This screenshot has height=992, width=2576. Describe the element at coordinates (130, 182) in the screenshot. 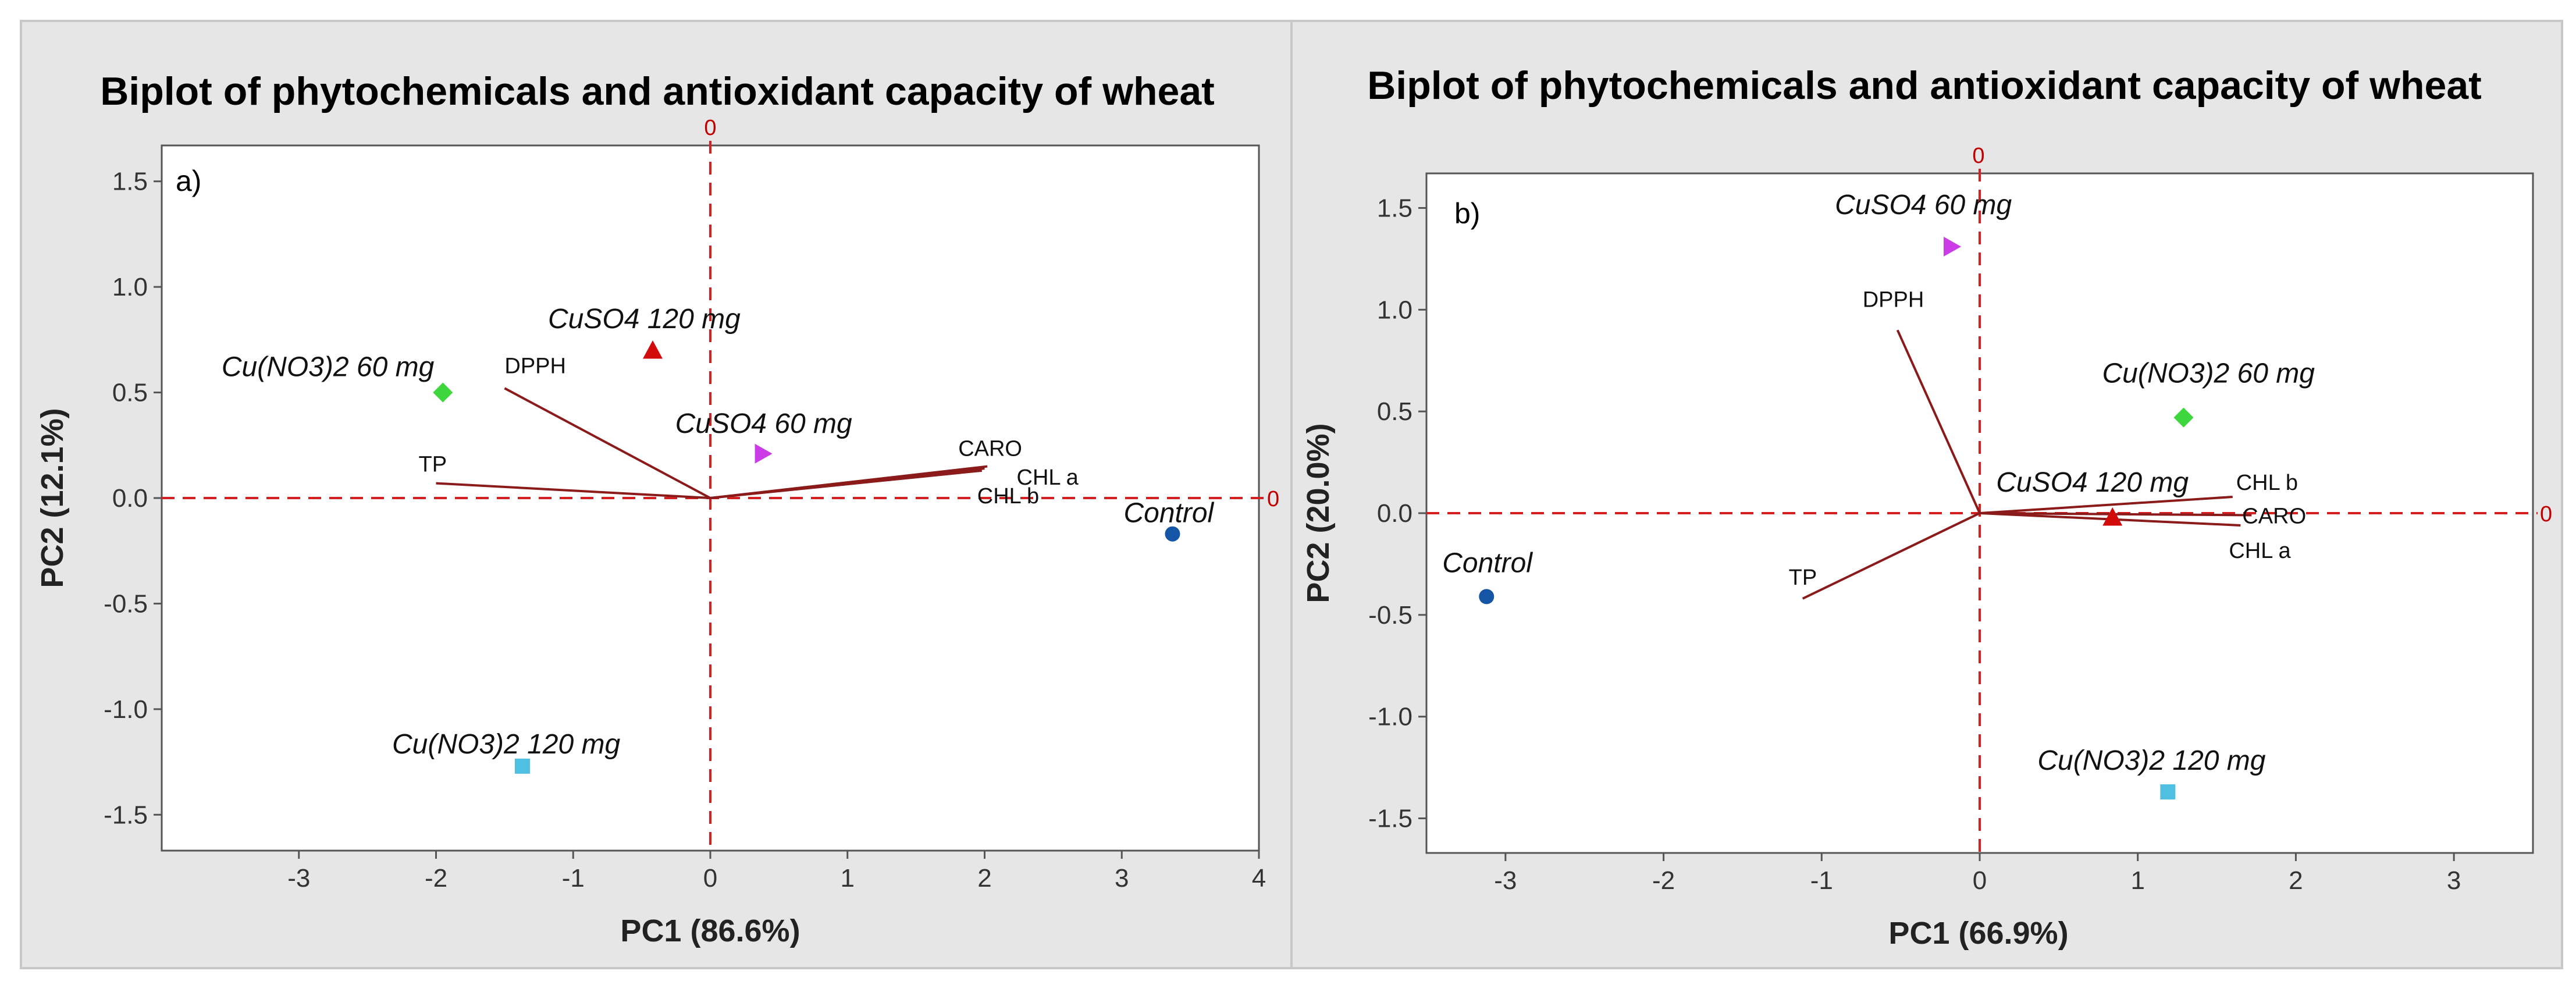

I see `panel-a-y-tick-label: 1.5` at that location.